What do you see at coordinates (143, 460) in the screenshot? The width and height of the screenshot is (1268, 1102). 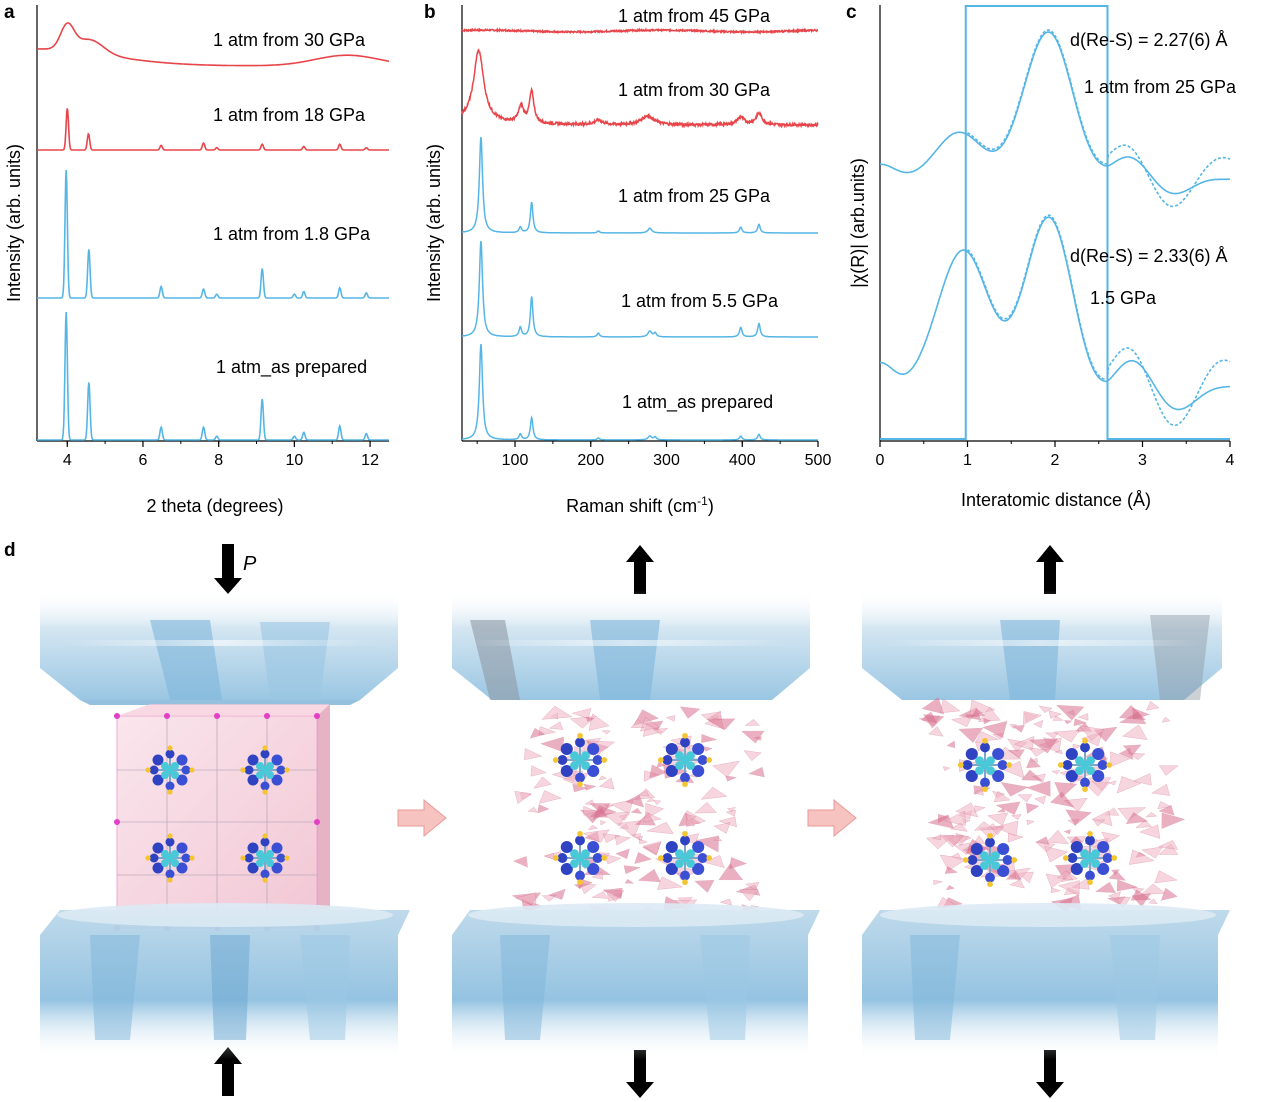 I see `x-tick-label: 6` at bounding box center [143, 460].